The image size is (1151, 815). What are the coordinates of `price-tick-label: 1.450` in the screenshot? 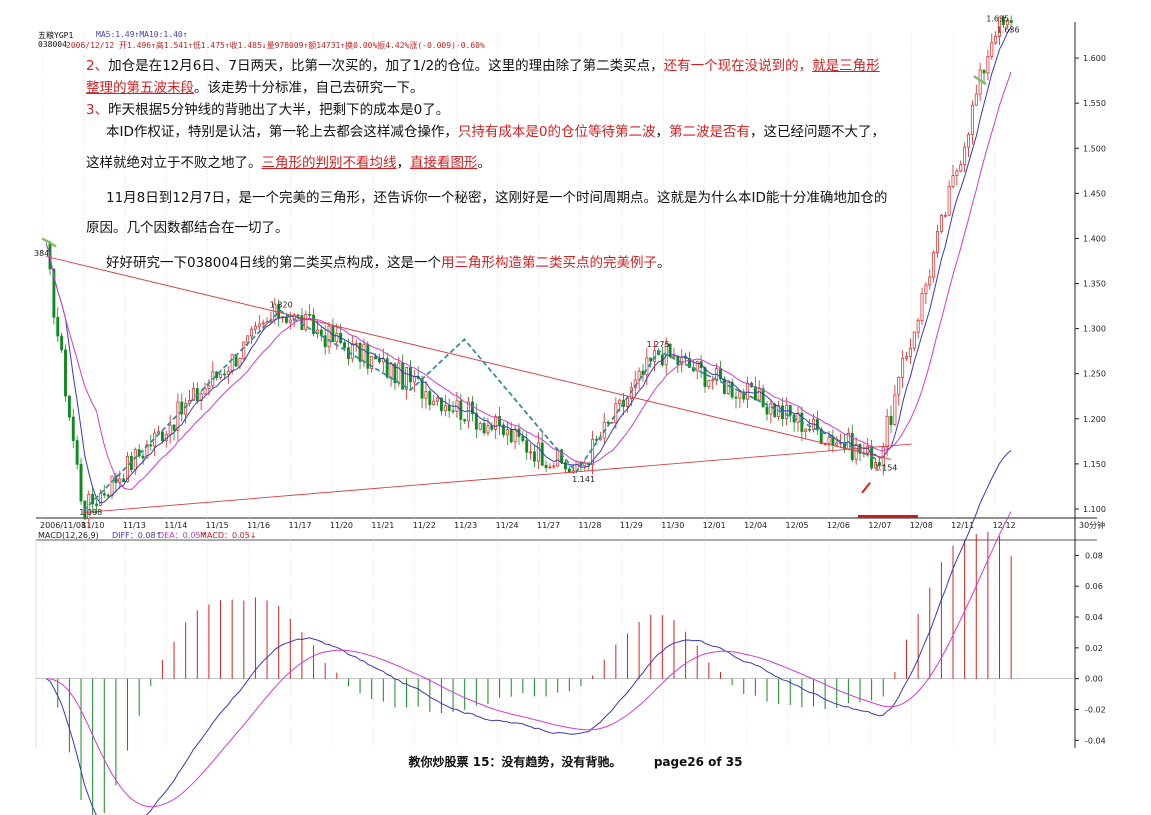 It's located at (1094, 193).